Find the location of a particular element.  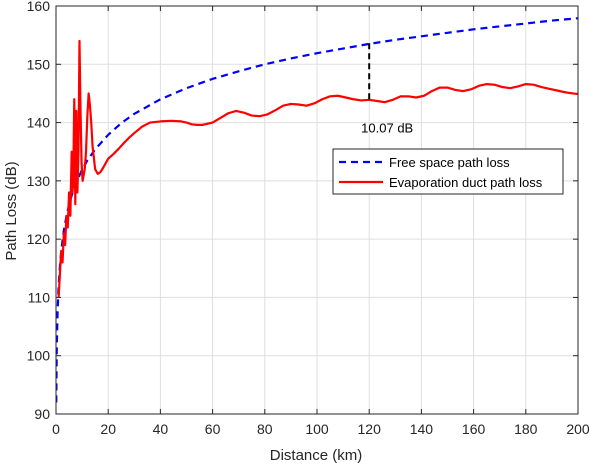

x-tick-label: 100 is located at coordinates (317, 429).